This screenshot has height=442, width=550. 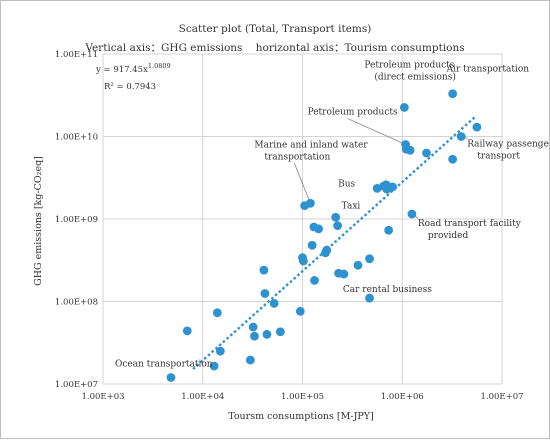 What do you see at coordinates (402, 397) in the screenshot?
I see `x-tick-label: 1.00E+06` at bounding box center [402, 397].